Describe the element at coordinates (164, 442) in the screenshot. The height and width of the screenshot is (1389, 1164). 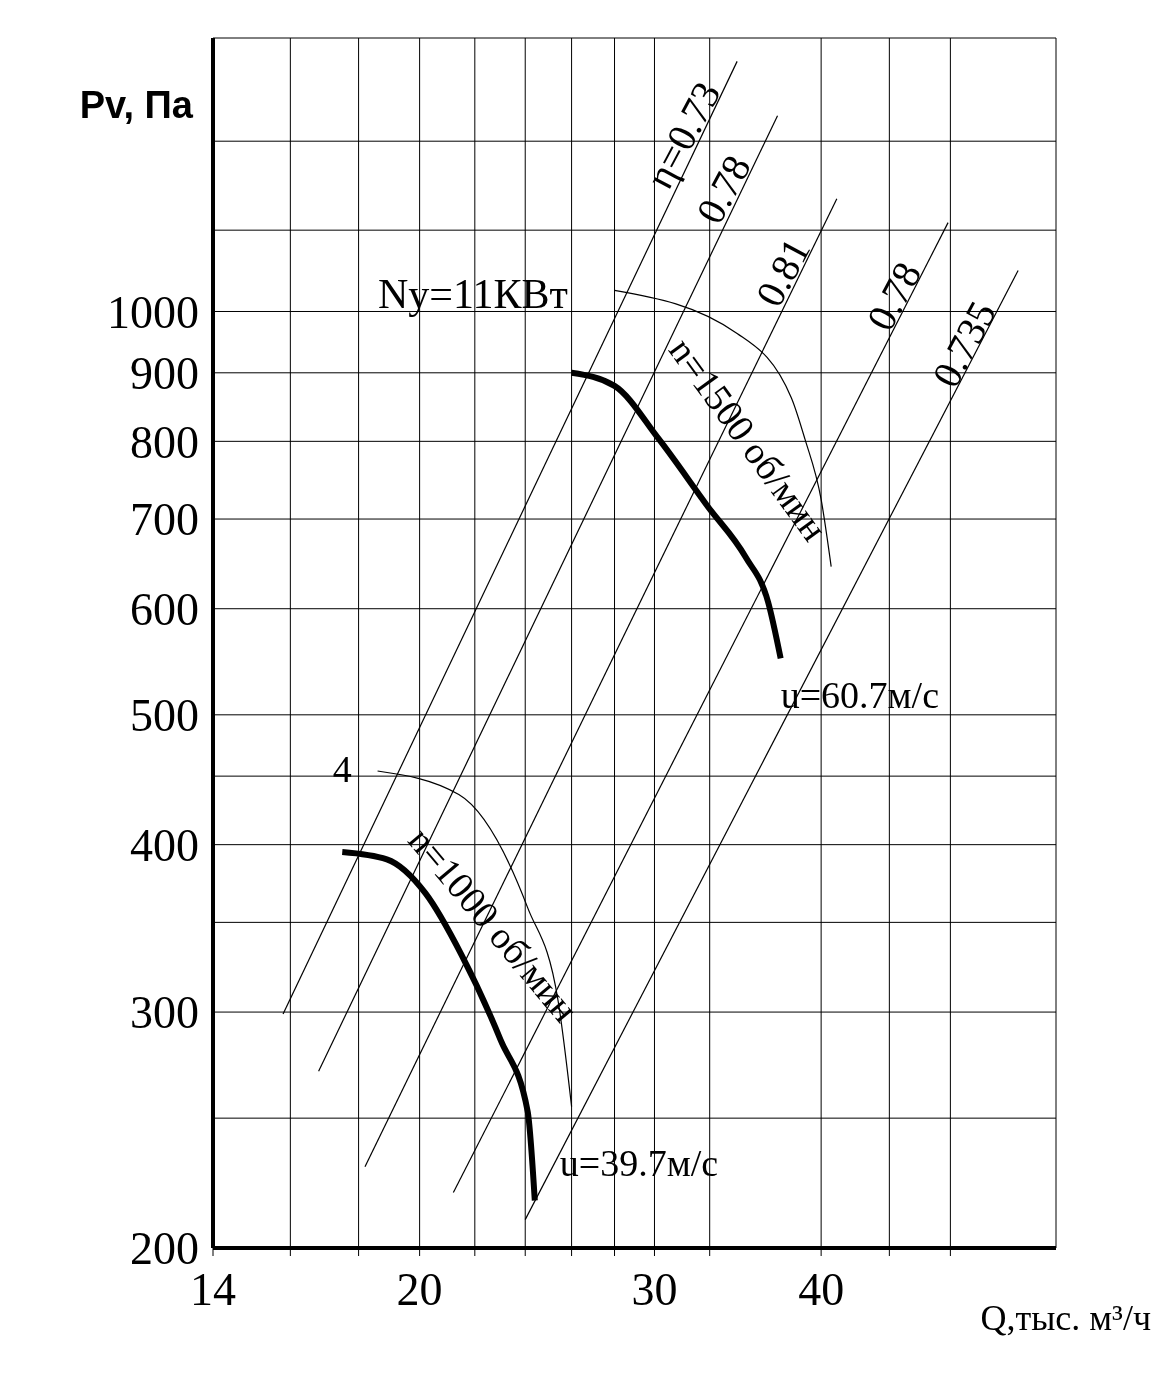
I see `y-tick-label: 800` at that location.